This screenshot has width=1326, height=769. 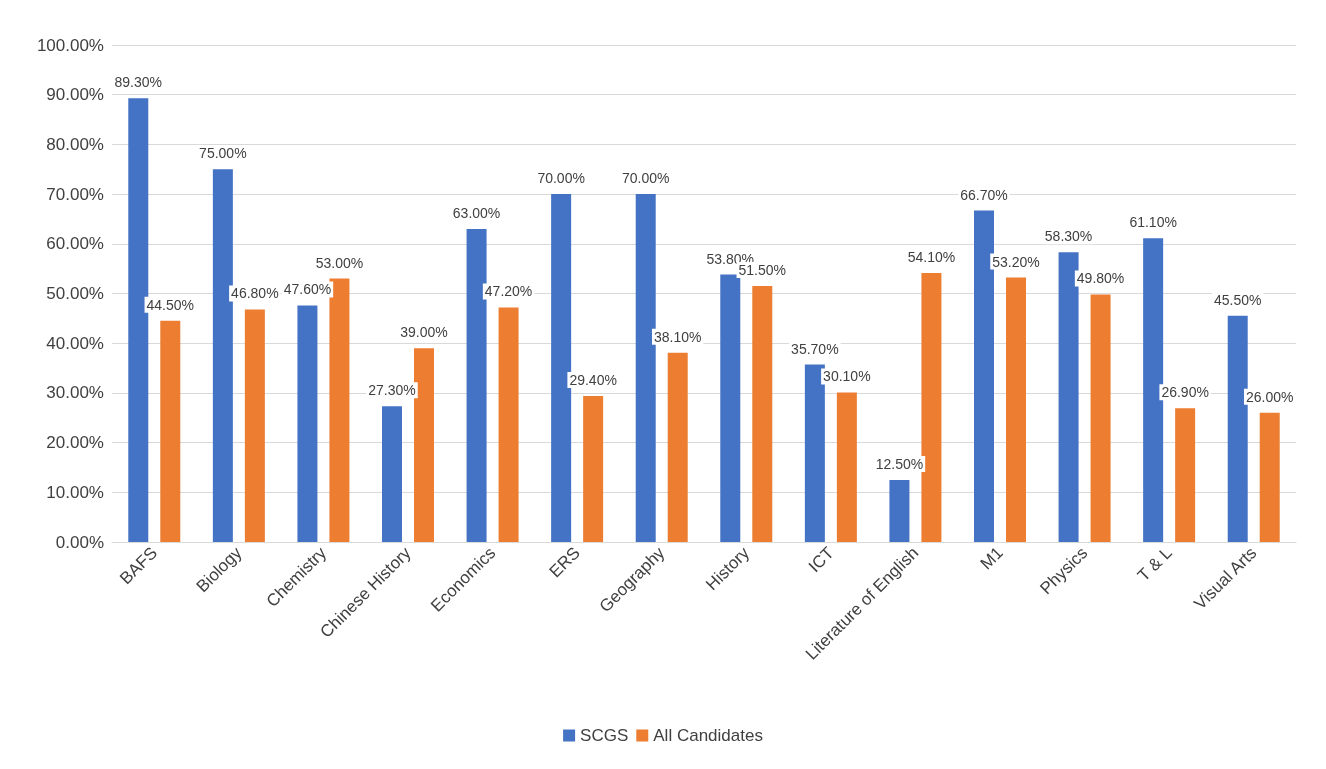 I want to click on data-label: 26.90%, so click(x=1185, y=392).